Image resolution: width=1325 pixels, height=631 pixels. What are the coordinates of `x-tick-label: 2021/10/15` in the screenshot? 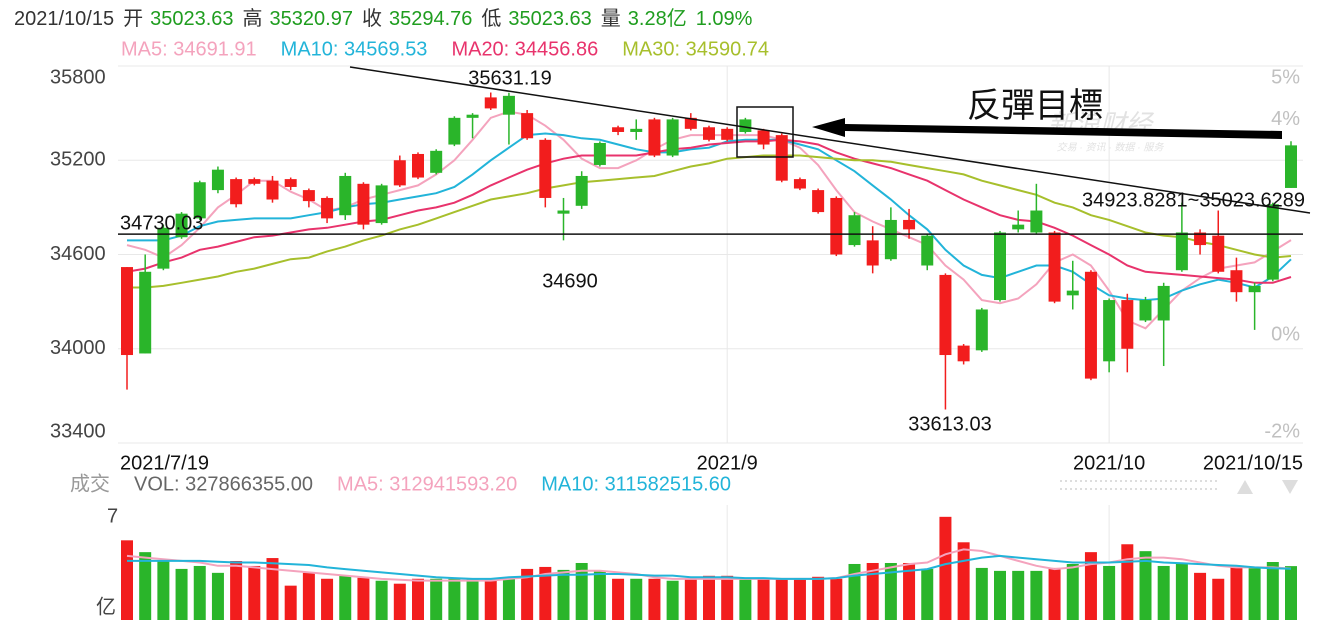 It's located at (1253, 463).